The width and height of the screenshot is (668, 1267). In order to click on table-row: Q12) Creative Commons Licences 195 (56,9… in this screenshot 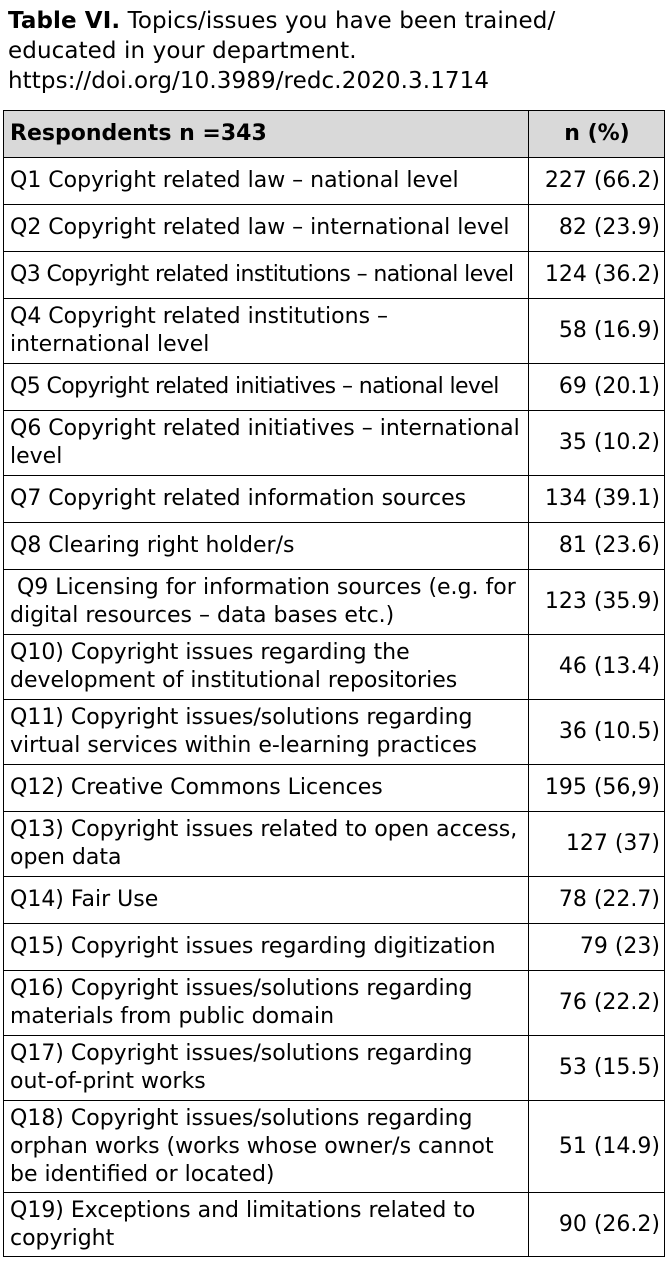, I will do `click(334, 788)`.